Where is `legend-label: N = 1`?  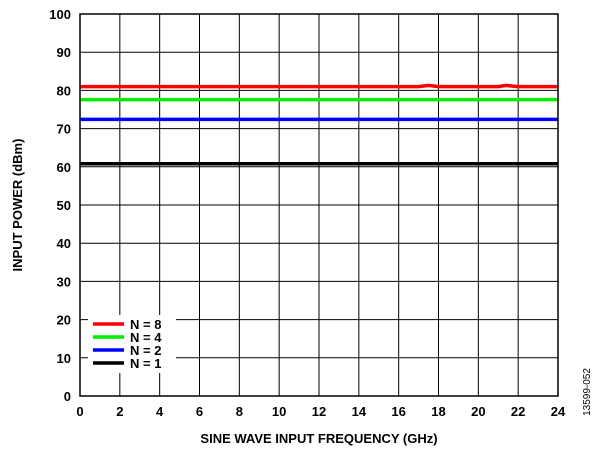 legend-label: N = 1 is located at coordinates (145, 363).